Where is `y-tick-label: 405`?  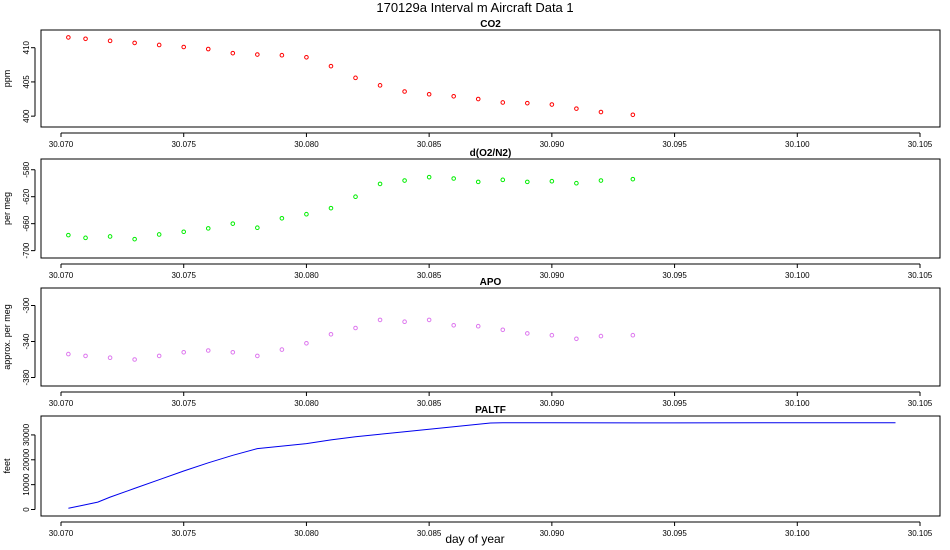
y-tick-label: 405 is located at coordinates (26, 82).